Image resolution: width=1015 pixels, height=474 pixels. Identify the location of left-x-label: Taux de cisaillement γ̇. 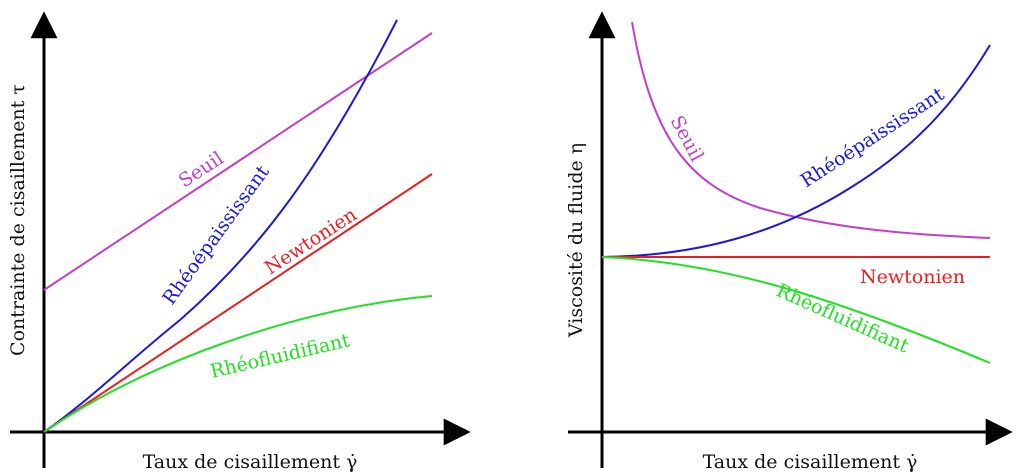
(250, 462).